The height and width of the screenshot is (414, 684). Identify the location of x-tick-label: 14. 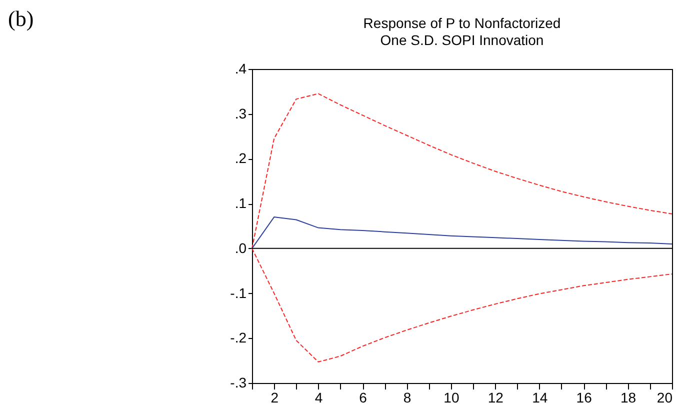
(540, 398).